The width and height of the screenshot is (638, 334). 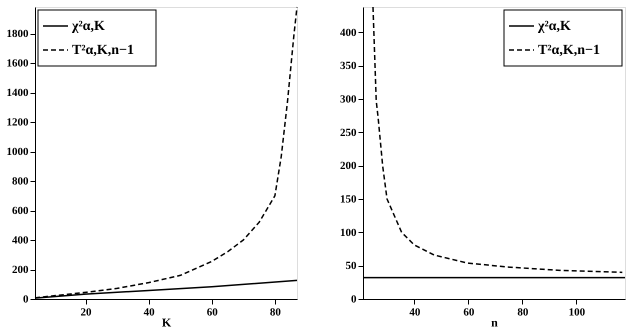 I want to click on y-tick-label: 1000, so click(x=17, y=152).